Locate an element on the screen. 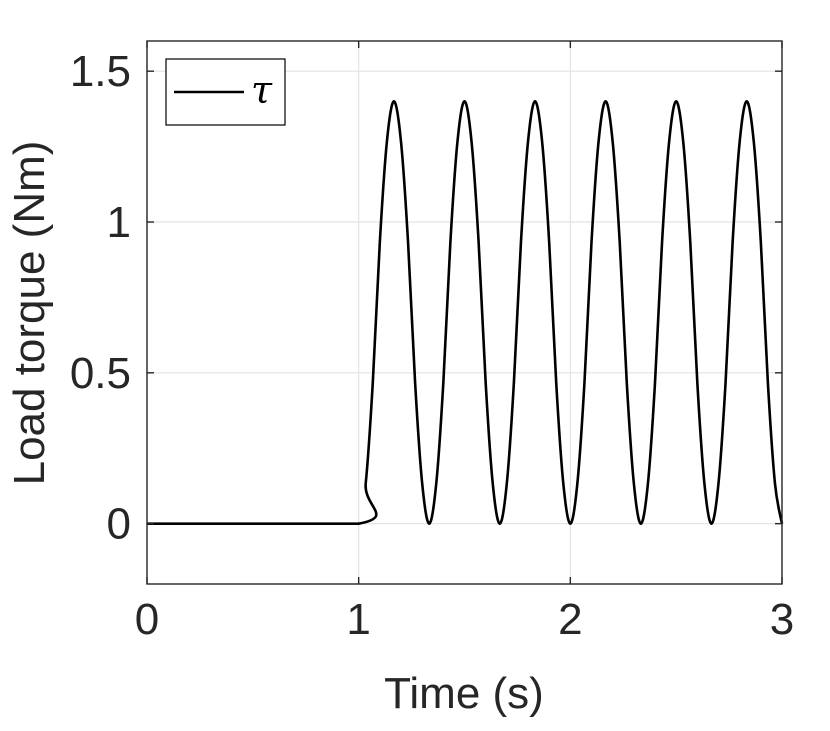  x-tick-label: 3 is located at coordinates (782, 619).